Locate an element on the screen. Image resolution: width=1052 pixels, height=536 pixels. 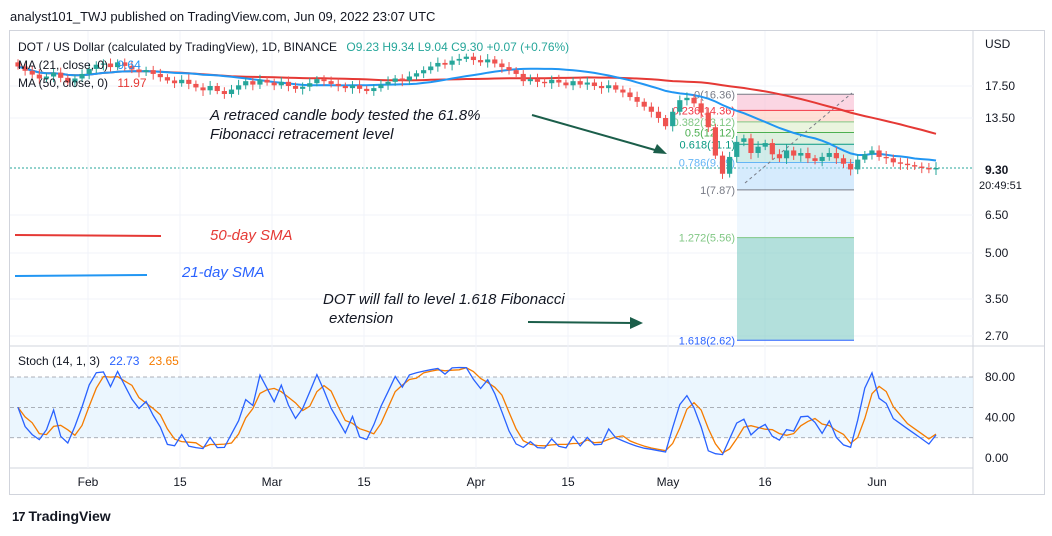
annotation-sma21: 21-day SMA is located at coordinates (223, 272).